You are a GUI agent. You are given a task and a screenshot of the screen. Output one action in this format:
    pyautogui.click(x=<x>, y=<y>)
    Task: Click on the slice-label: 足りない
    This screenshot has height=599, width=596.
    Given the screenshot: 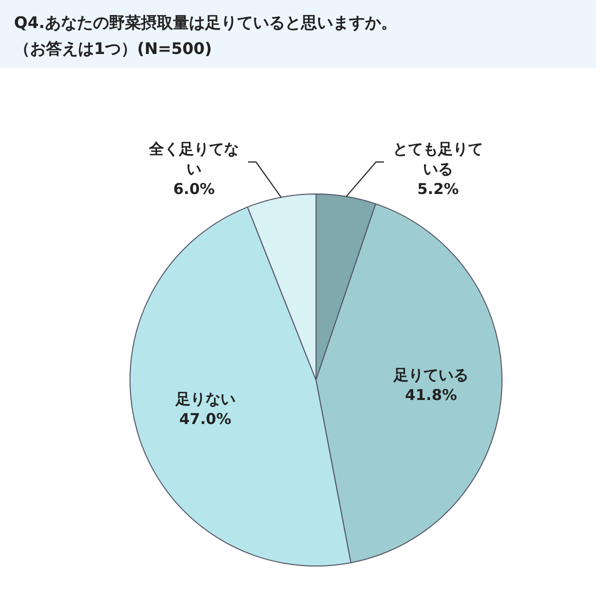 What is the action you would take?
    pyautogui.click(x=205, y=399)
    